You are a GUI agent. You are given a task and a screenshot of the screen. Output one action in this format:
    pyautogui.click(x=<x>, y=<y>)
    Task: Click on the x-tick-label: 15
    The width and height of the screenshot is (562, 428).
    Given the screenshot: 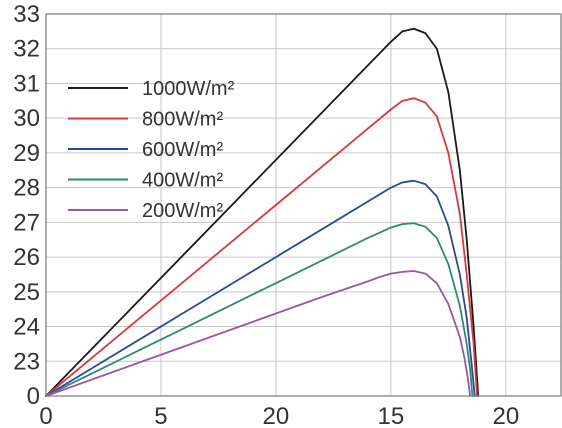 What is the action you would take?
    pyautogui.click(x=391, y=415)
    